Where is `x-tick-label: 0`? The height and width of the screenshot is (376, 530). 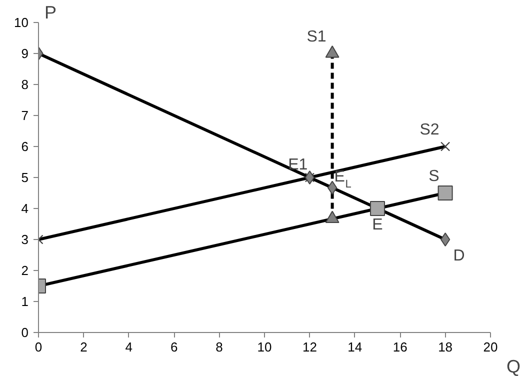
x-tick-label: 0 is located at coordinates (38, 347).